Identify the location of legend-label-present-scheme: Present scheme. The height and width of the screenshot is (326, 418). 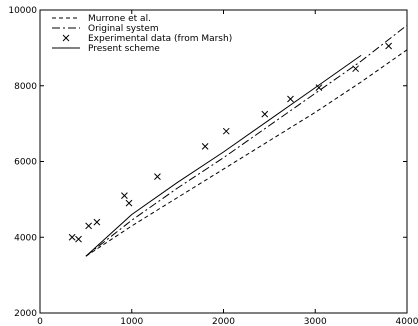
(124, 49).